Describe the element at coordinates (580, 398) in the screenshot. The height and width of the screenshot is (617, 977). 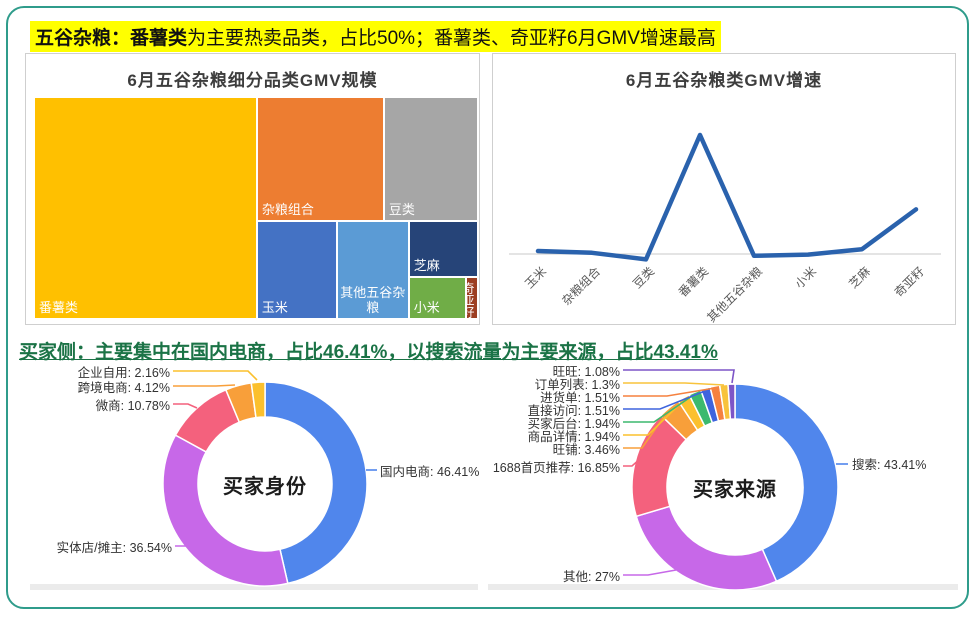
I see `donut-label: 进货单: 1.51%` at that location.